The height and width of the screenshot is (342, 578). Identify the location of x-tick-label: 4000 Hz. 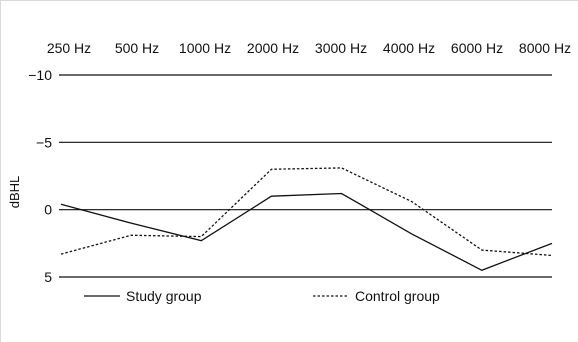
(409, 48).